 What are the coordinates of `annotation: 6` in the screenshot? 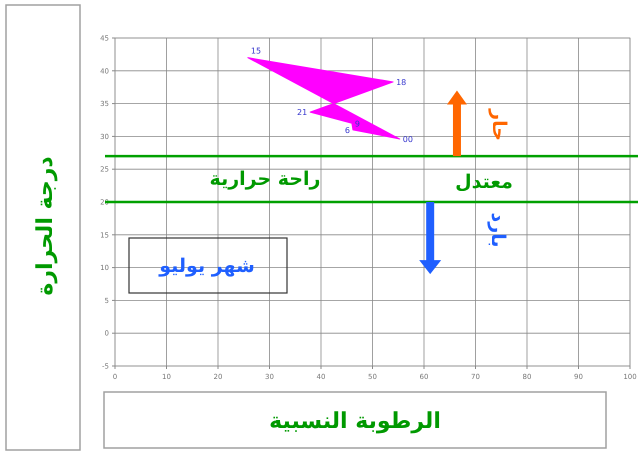 It's located at (347, 130).